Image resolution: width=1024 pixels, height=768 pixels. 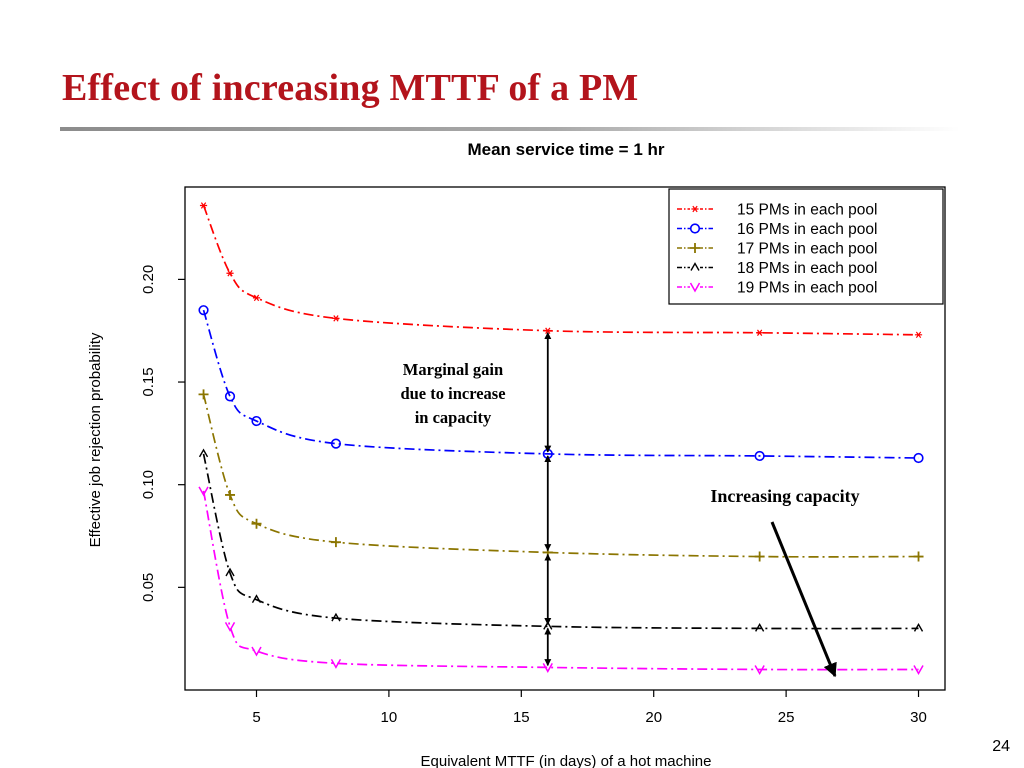 What do you see at coordinates (453, 369) in the screenshot?
I see `marginal-gain-line: Marginal gain` at bounding box center [453, 369].